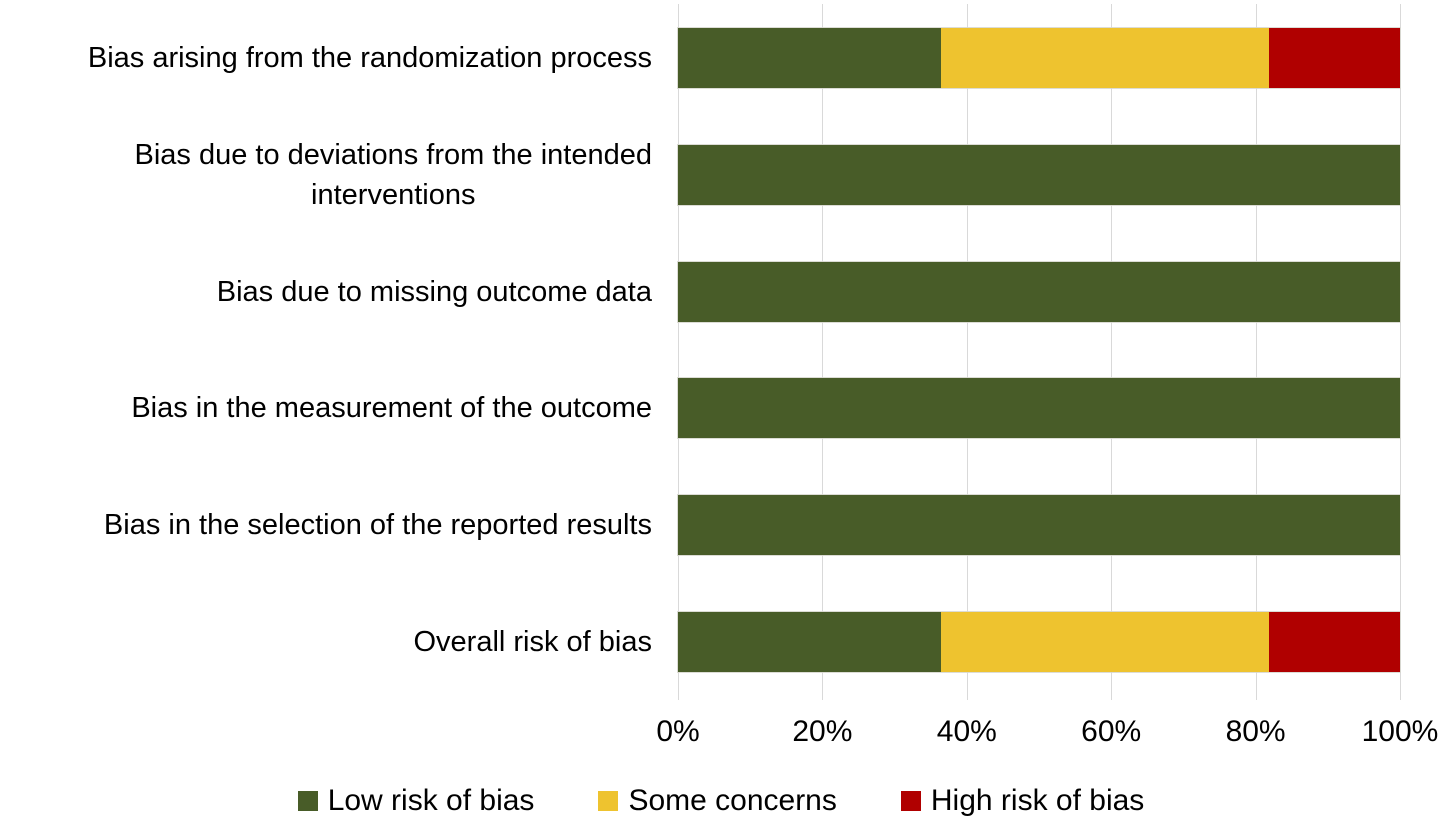 Image resolution: width=1442 pixels, height=823 pixels. What do you see at coordinates (391, 408) in the screenshot?
I see `category-label-text: Bias in the measurement of the outcome` at bounding box center [391, 408].